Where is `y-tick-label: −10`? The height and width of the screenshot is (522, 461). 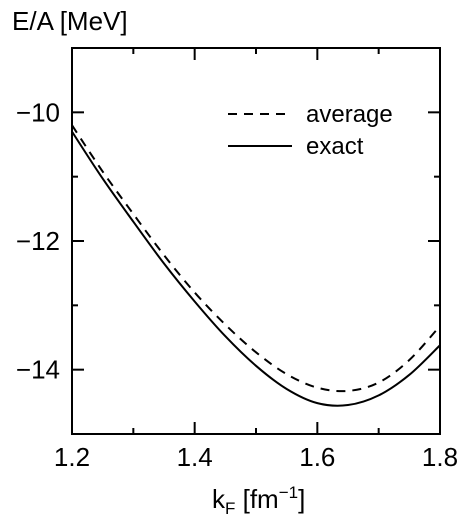 y-tick-label: −10 is located at coordinates (38, 112).